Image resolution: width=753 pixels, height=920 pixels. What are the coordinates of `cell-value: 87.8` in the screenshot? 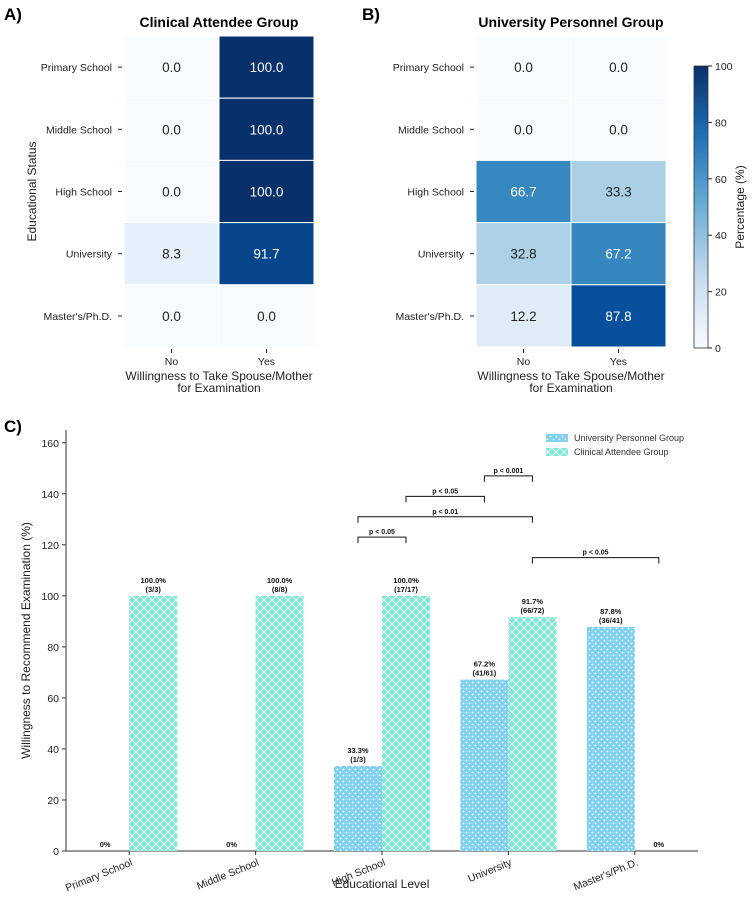 It's located at (618, 316).